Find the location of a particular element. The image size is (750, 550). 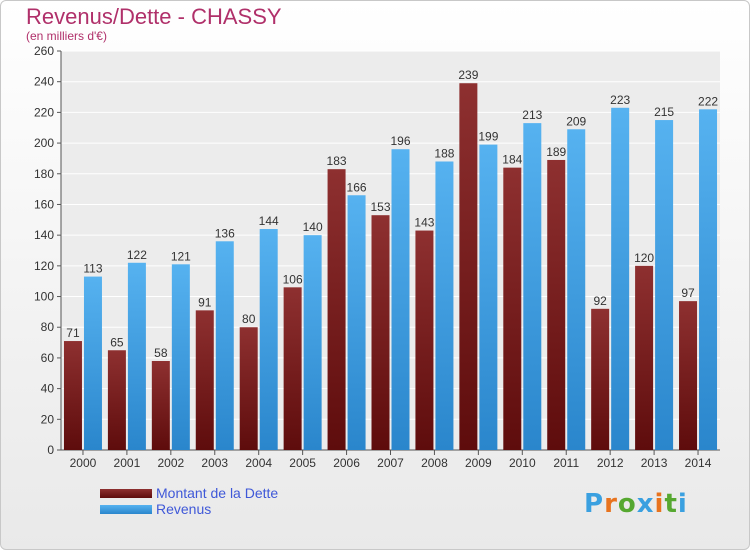

data-label-dette: 71 is located at coordinates (73, 333).